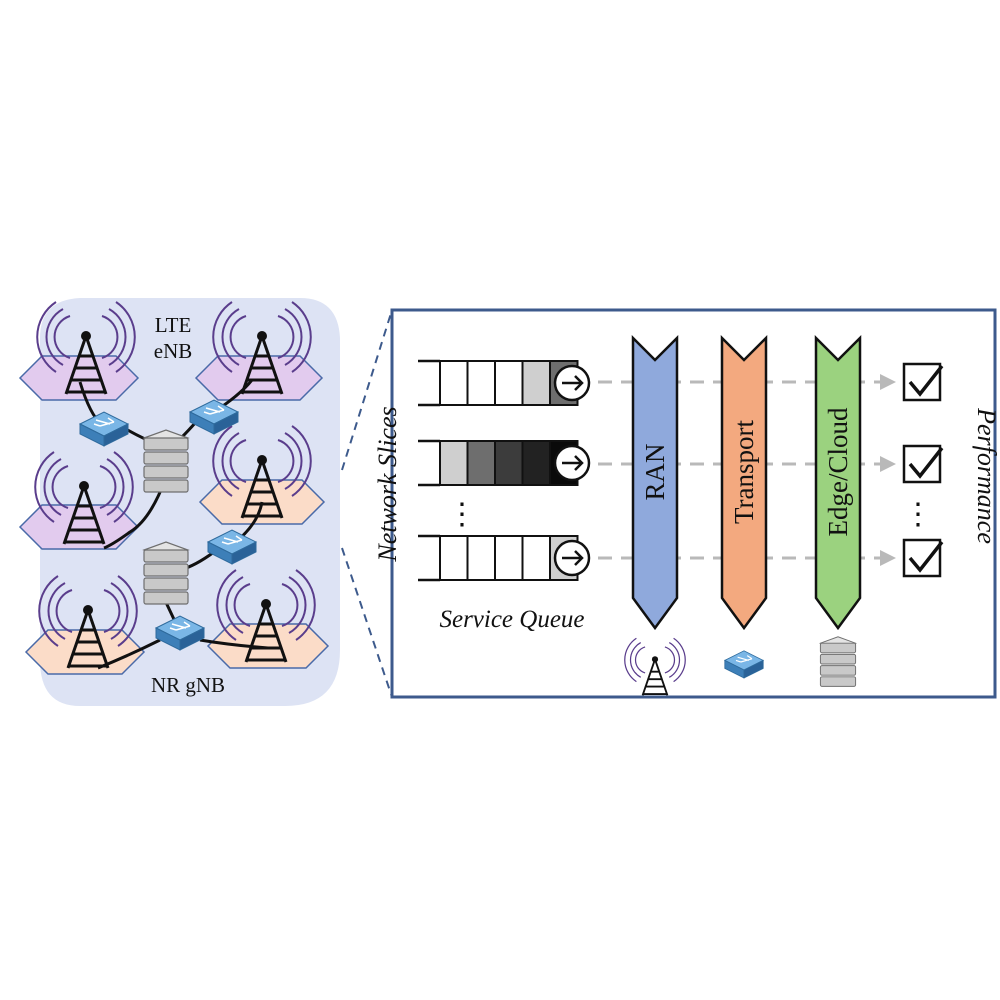 The height and width of the screenshot is (1000, 1000). I want to click on queue-ellipsis: ⋮, so click(462, 514).